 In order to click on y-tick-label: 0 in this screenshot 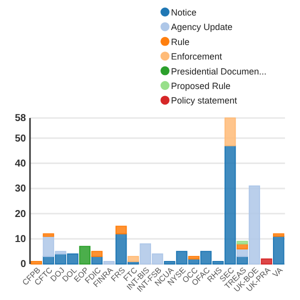, I will do `click(23, 264)`.